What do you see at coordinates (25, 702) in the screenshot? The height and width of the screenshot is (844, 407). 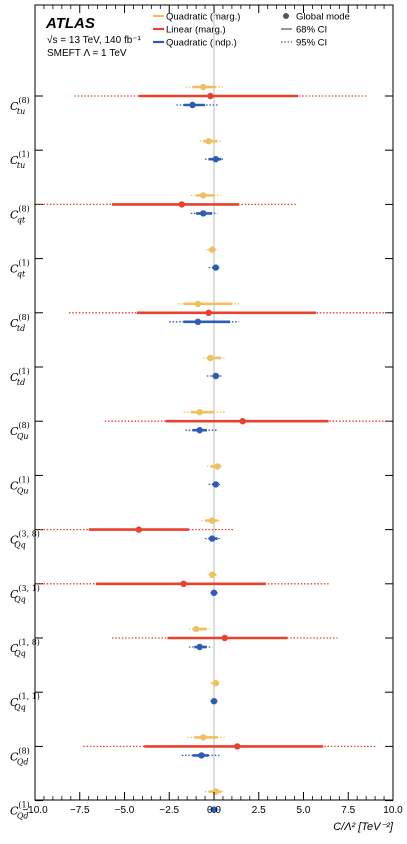 I see `category-label: C(1, 1) Qq` at bounding box center [25, 702].